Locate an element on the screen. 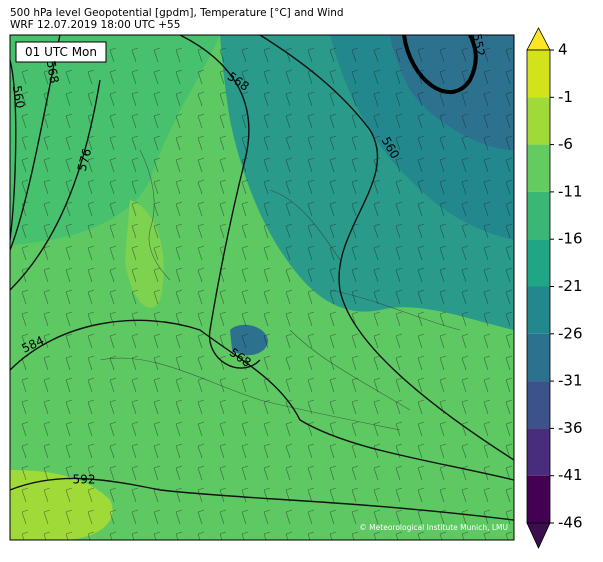 This screenshot has width=603, height=562. colorbar-over is located at coordinates (538, 39).